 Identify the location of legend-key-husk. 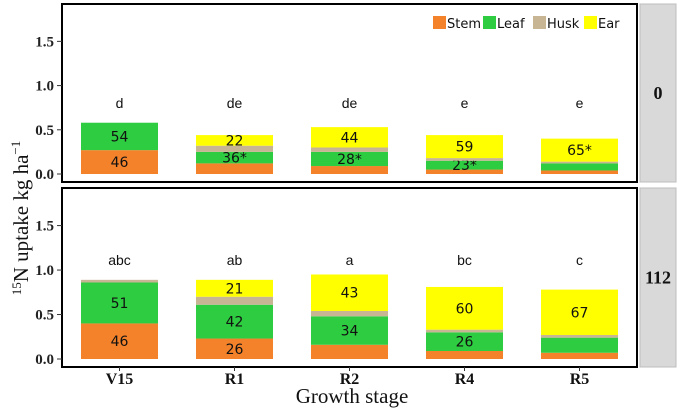
(539, 22).